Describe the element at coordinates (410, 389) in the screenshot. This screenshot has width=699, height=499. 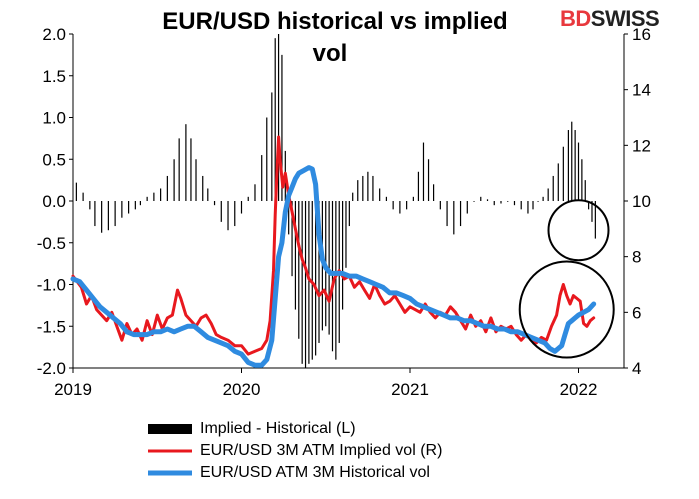
I see `x-tick-label: 2021` at that location.